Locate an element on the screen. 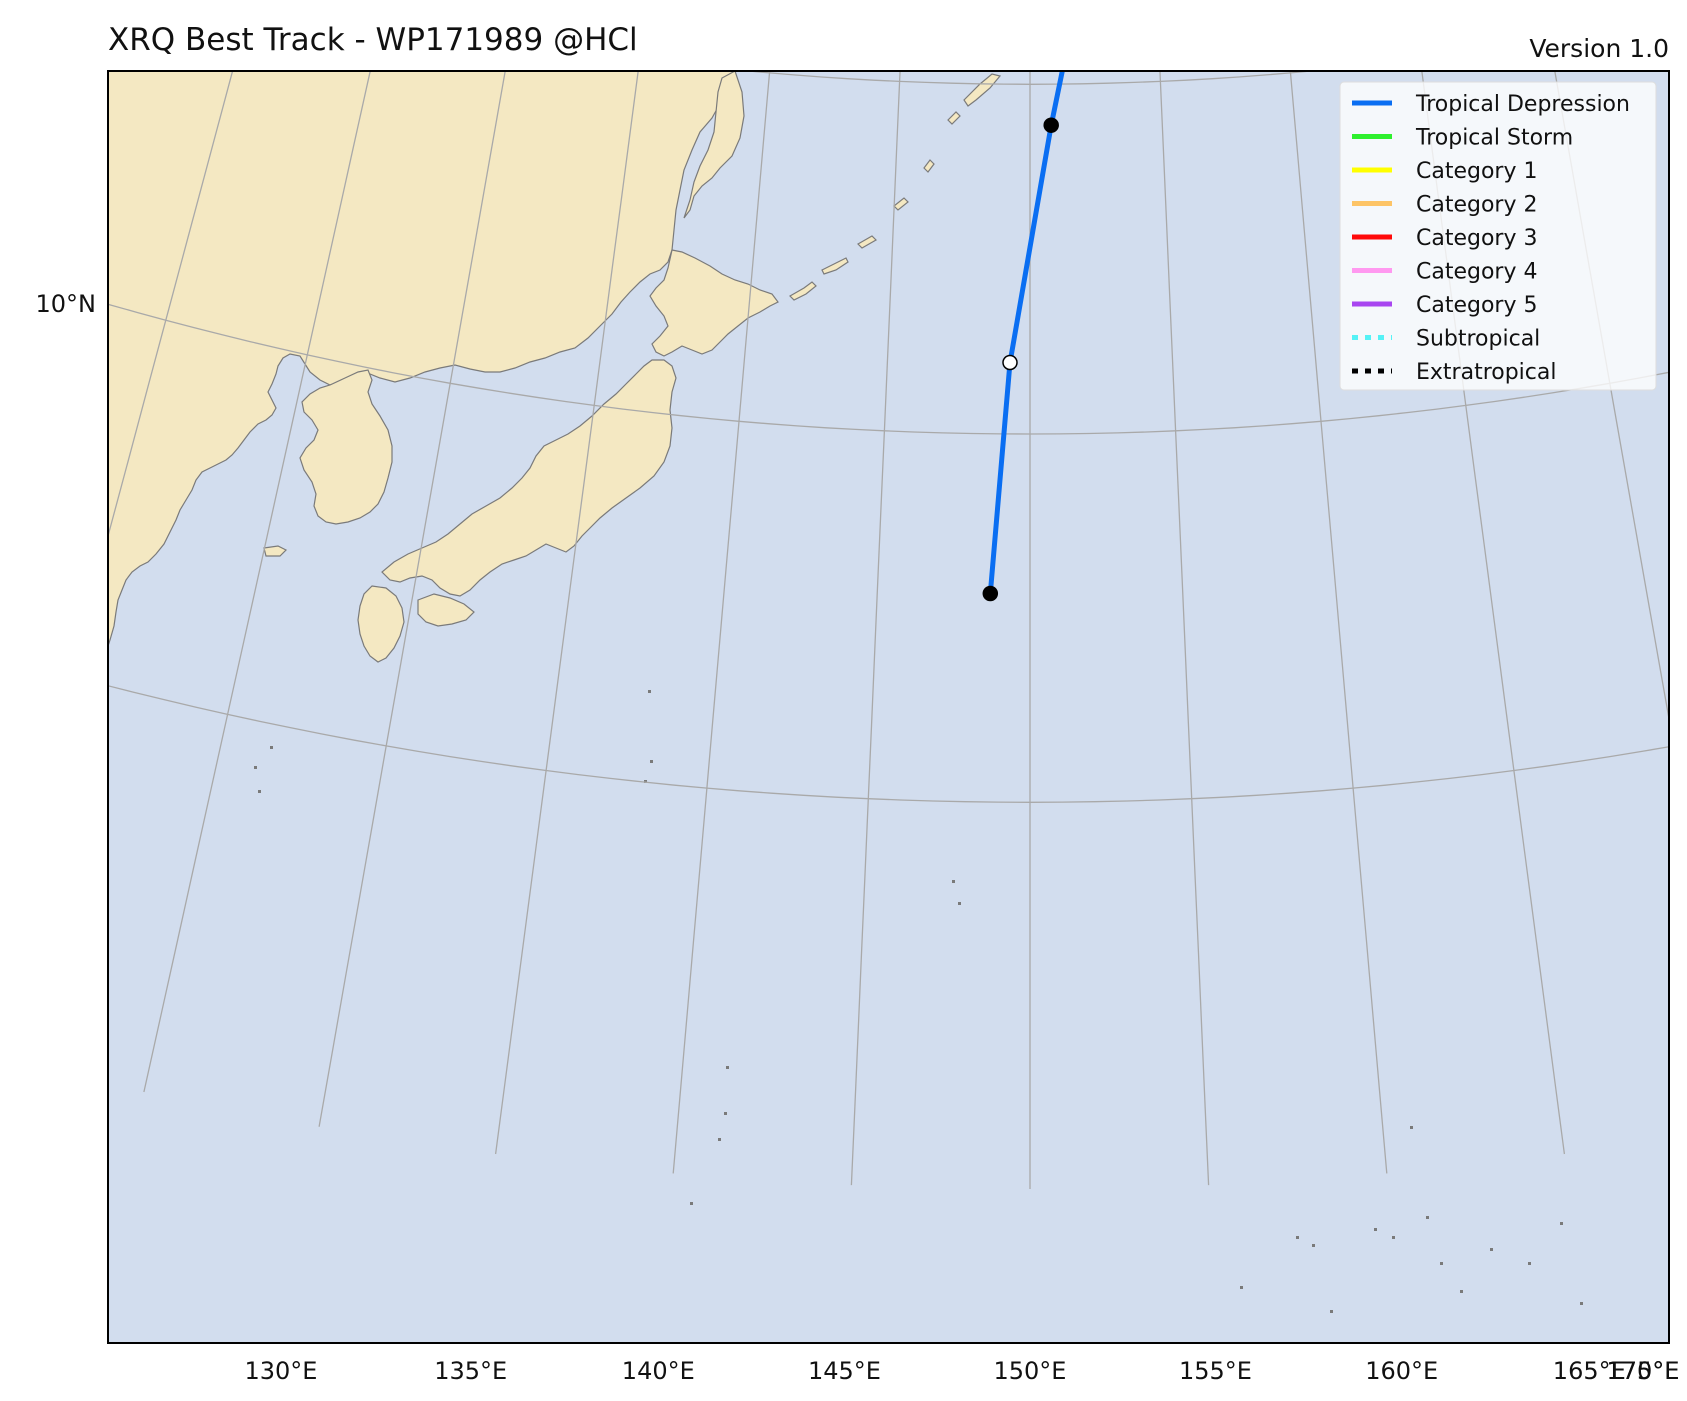 The image size is (1687, 1401). land-shikoku is located at coordinates (446, 610).